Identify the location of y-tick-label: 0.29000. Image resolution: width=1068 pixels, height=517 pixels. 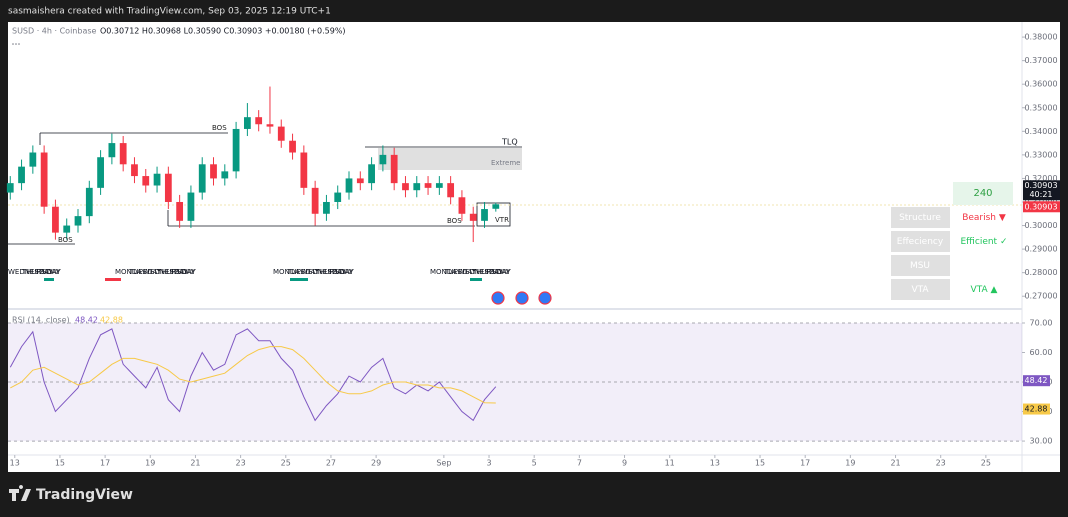
(1040, 249).